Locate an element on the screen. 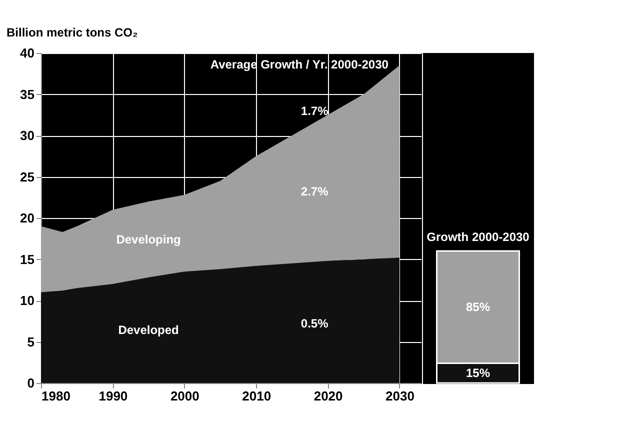 The height and width of the screenshot is (423, 621). y-tick-label: 0 is located at coordinates (30, 383).